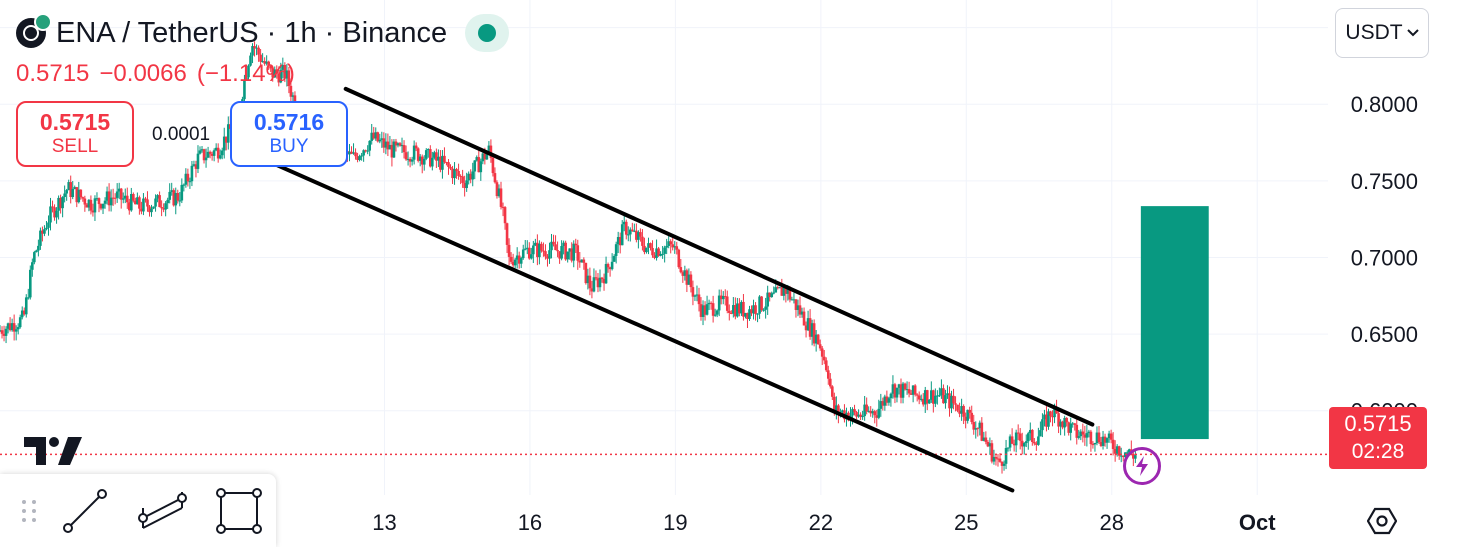  I want to click on sell-button: 0.5715 SELL, so click(75, 134).